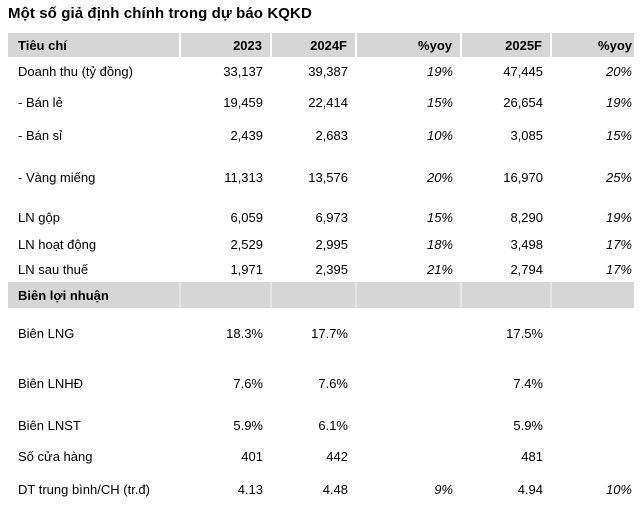 This screenshot has height=511, width=640. I want to click on table-row-bien-lng: Biên LNG 18.3% 17.7% 17.5%, so click(321, 333).